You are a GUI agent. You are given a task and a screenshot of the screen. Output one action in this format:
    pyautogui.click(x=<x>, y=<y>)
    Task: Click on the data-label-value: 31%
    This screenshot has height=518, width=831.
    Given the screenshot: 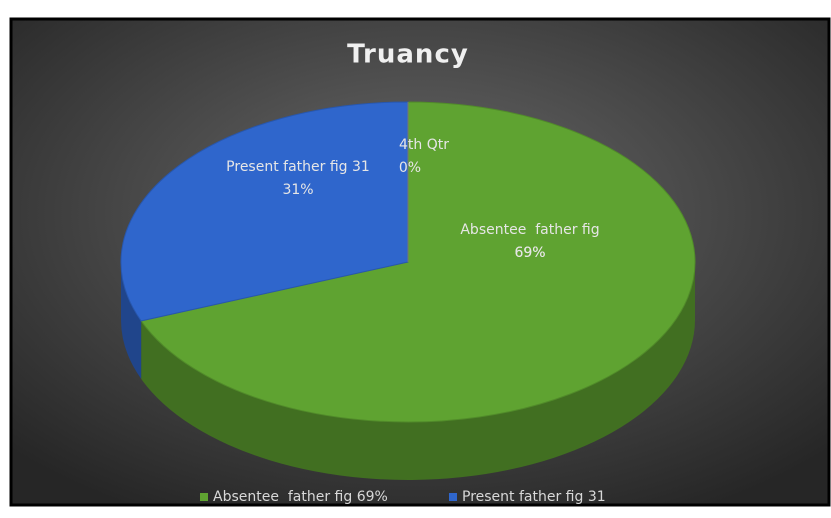 What is the action you would take?
    pyautogui.click(x=297, y=190)
    